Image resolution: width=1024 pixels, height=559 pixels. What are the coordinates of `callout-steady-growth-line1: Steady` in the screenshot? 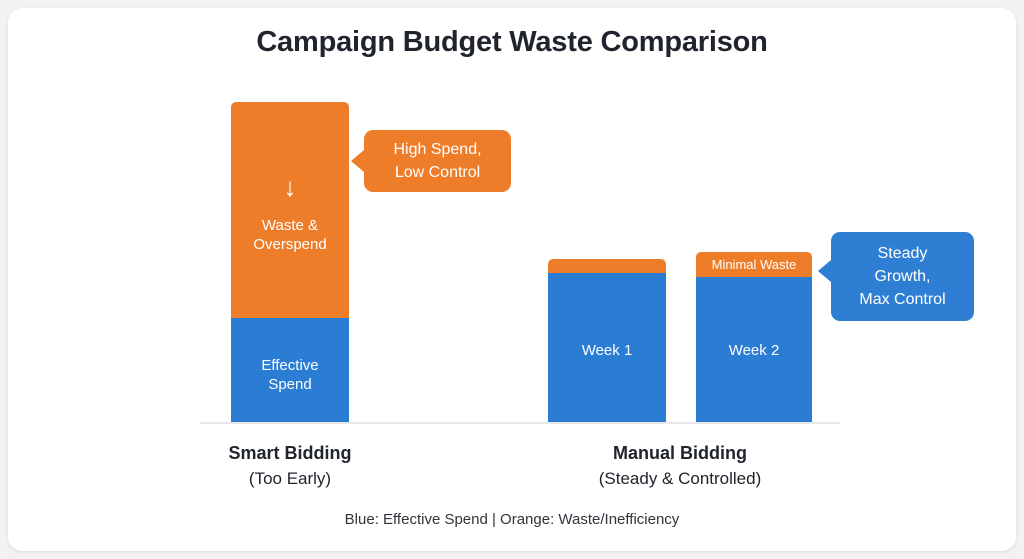 It's located at (902, 253).